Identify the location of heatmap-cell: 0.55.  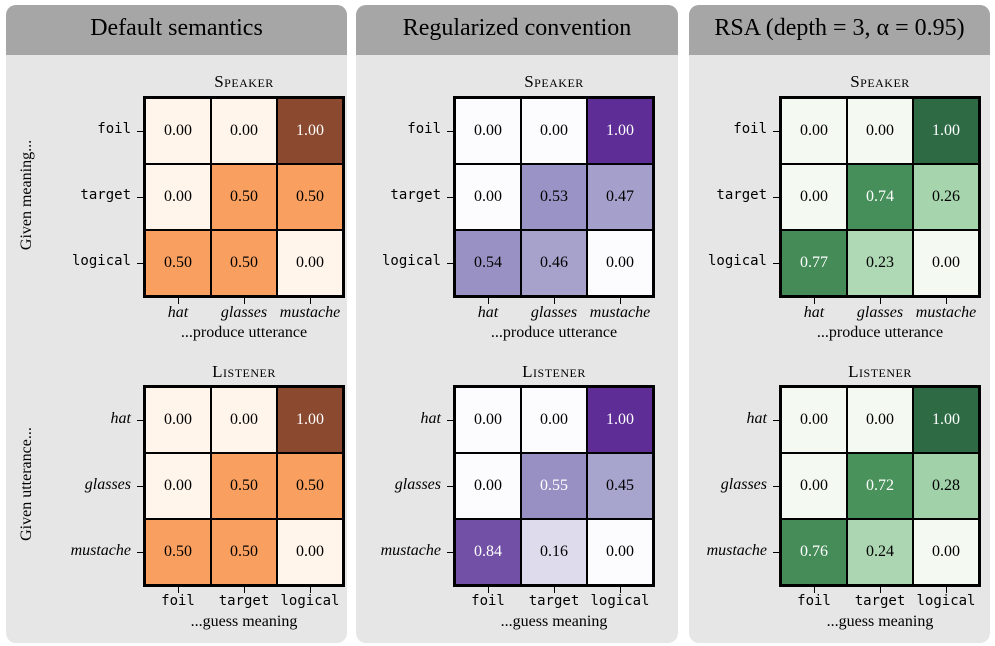
(554, 486).